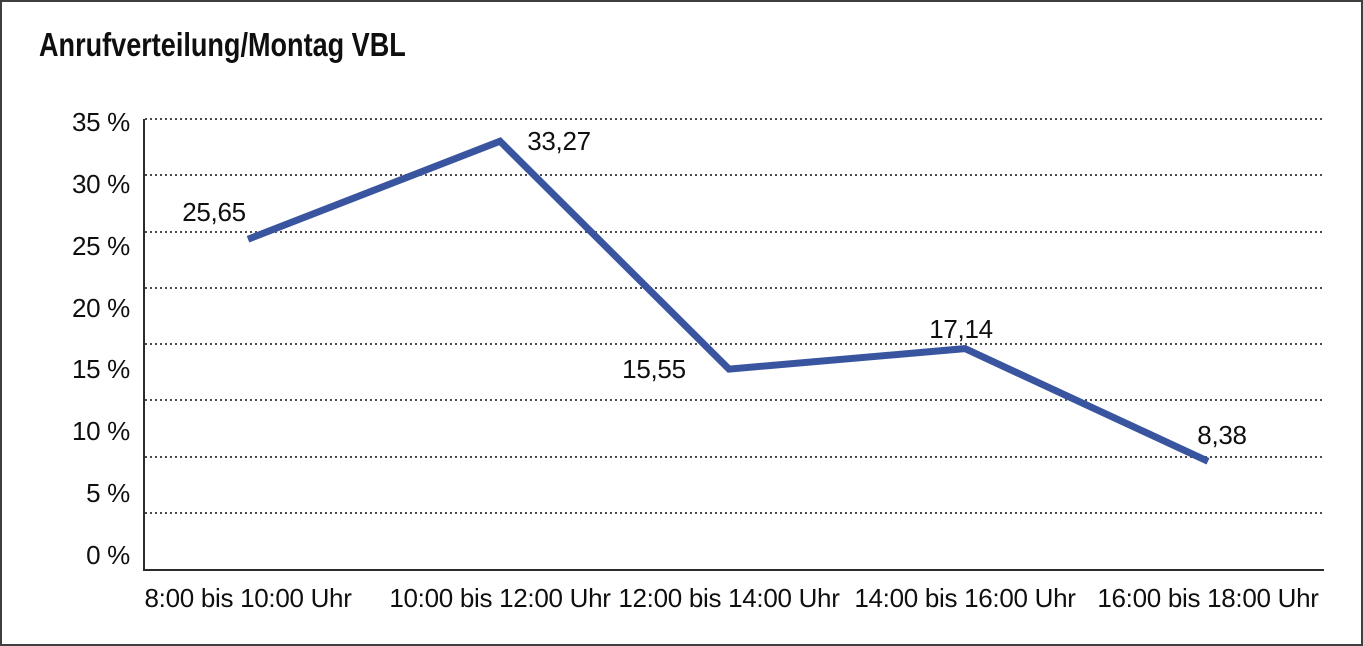  I want to click on y-tick-label: 10 %, so click(100, 431).